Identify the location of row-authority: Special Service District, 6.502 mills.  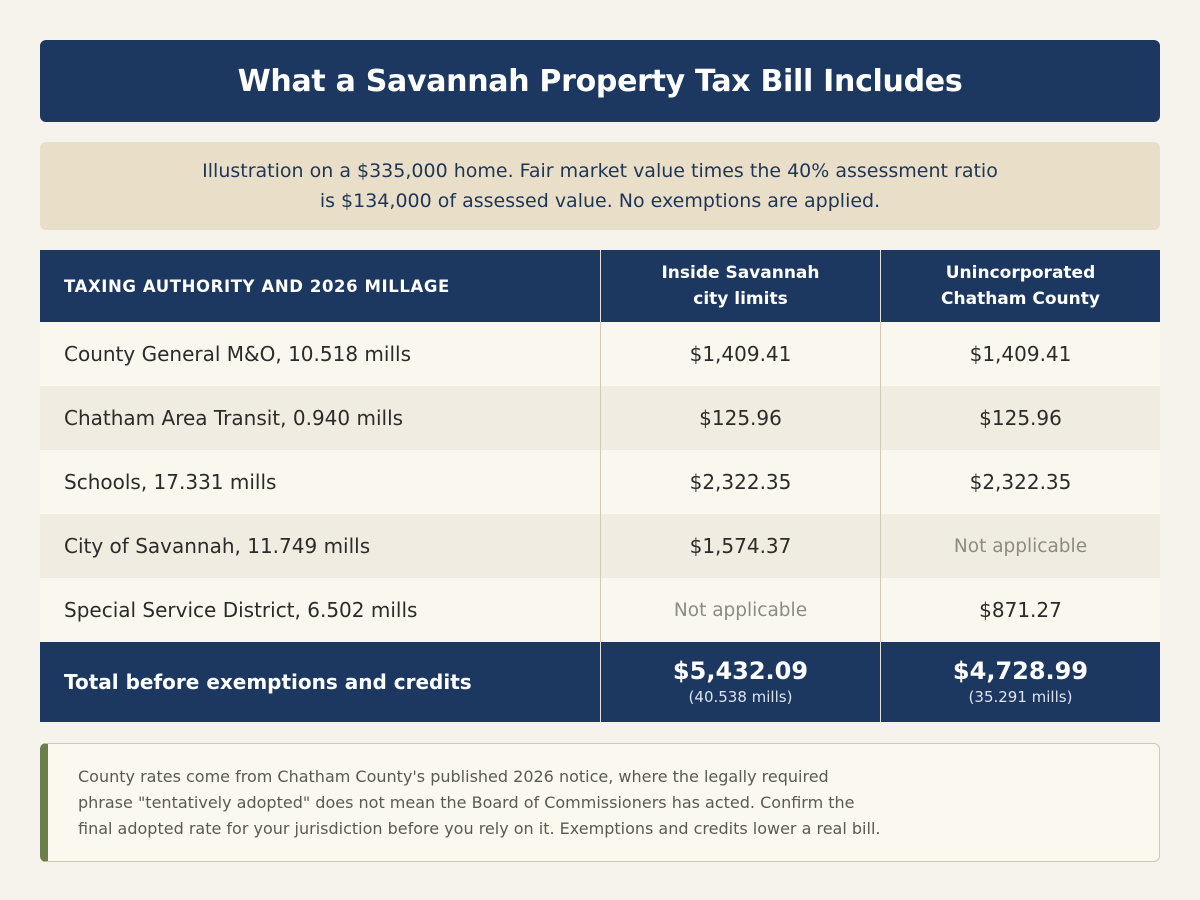
(241, 610).